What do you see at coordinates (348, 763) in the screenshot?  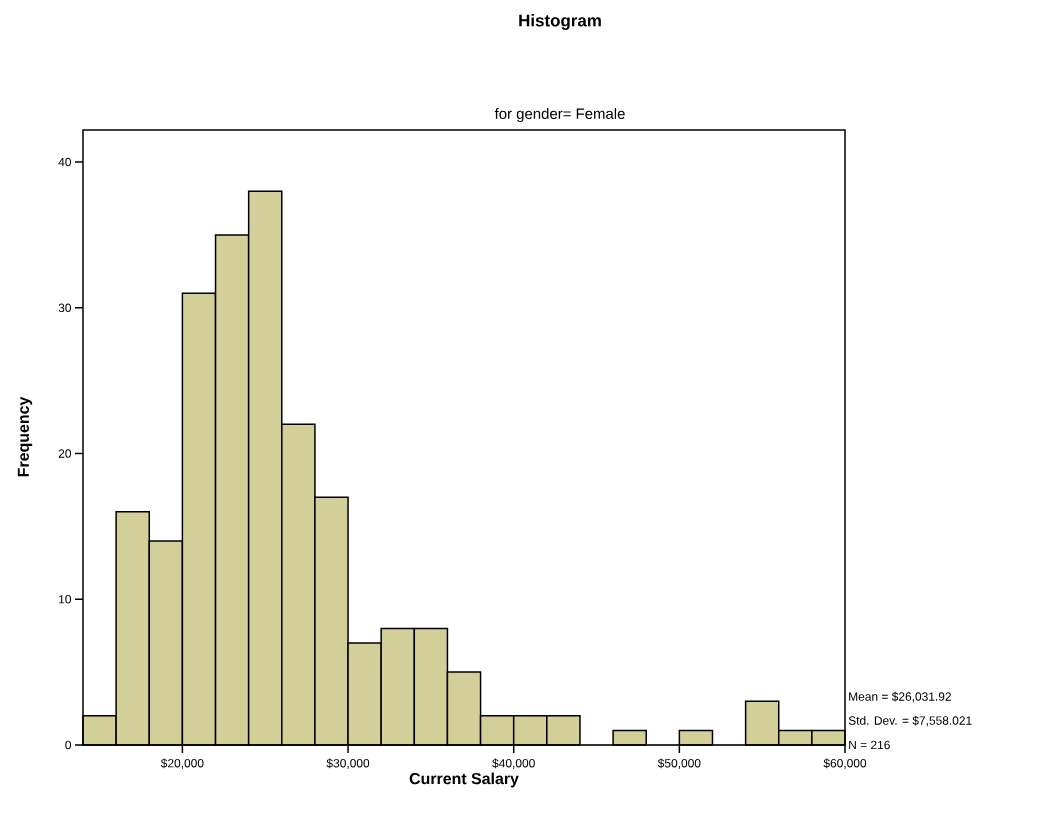 I see `x-tick-label: $30,000` at bounding box center [348, 763].